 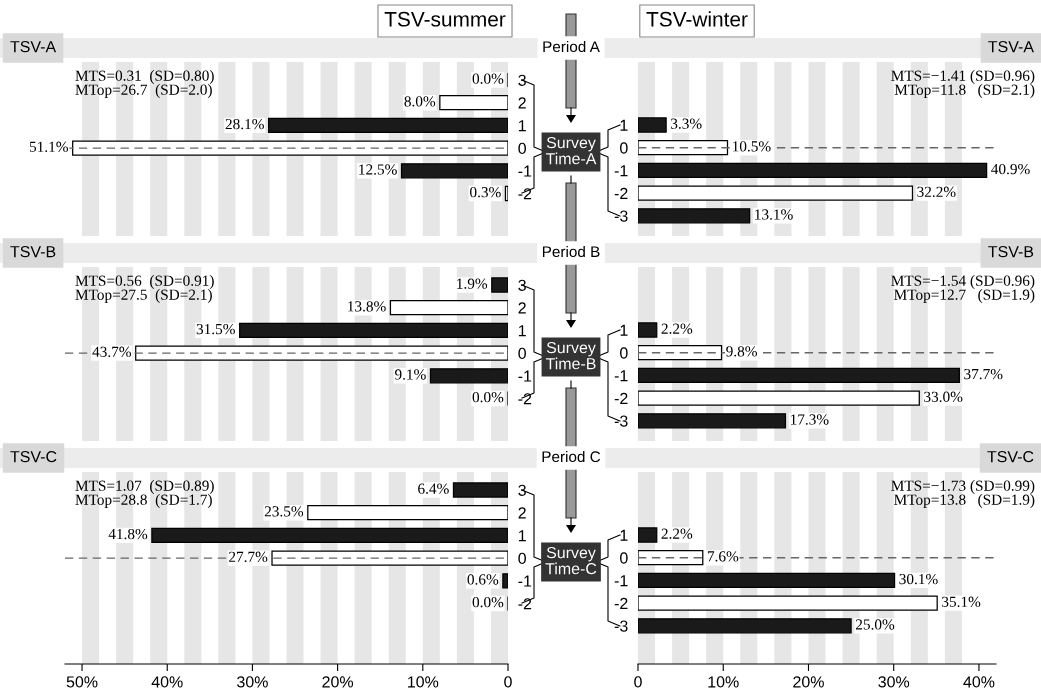 What do you see at coordinates (936, 191) in the screenshot?
I see `data-label: 32.2%` at bounding box center [936, 191].